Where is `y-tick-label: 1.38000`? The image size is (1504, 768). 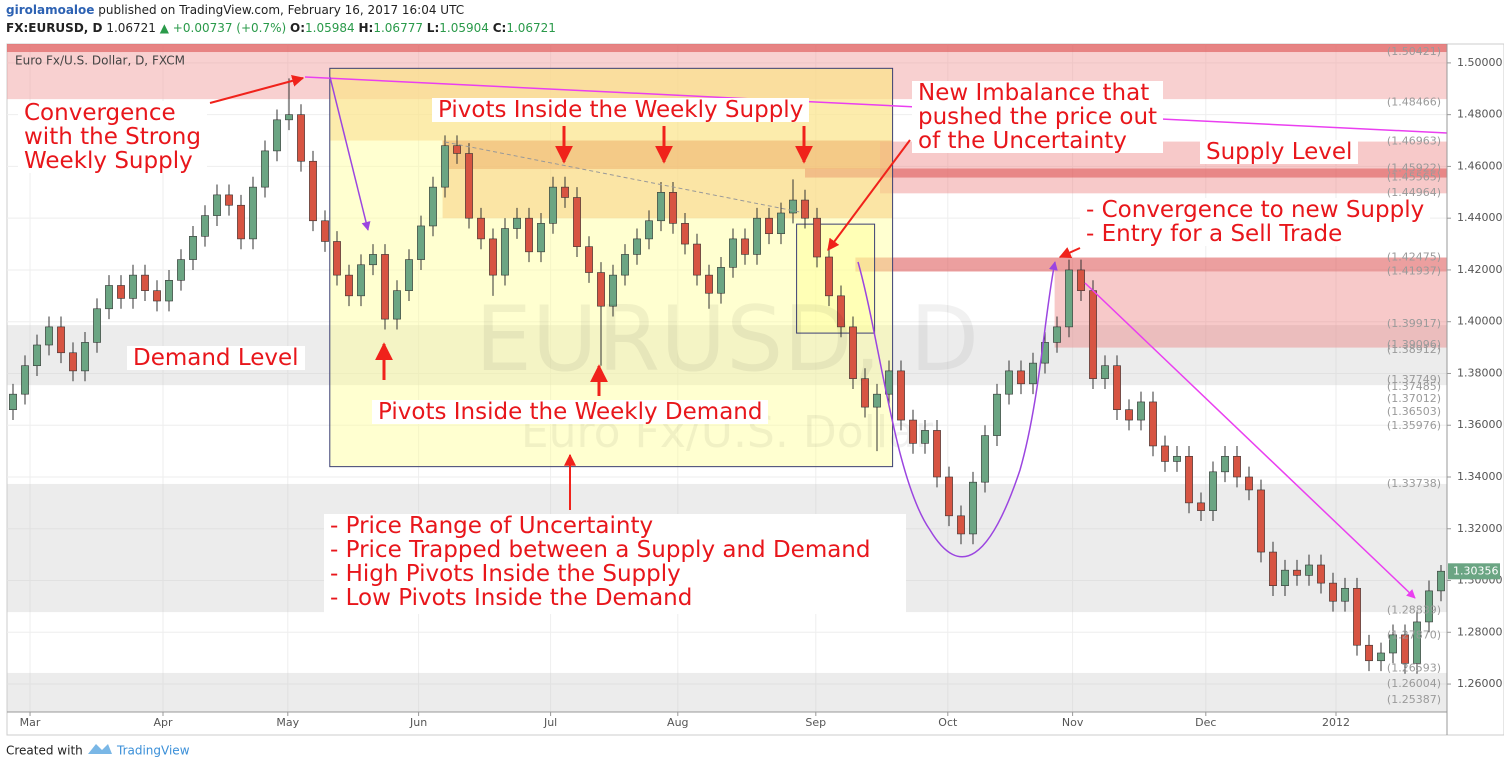
y-tick-label: 1.38000 is located at coordinates (1480, 372).